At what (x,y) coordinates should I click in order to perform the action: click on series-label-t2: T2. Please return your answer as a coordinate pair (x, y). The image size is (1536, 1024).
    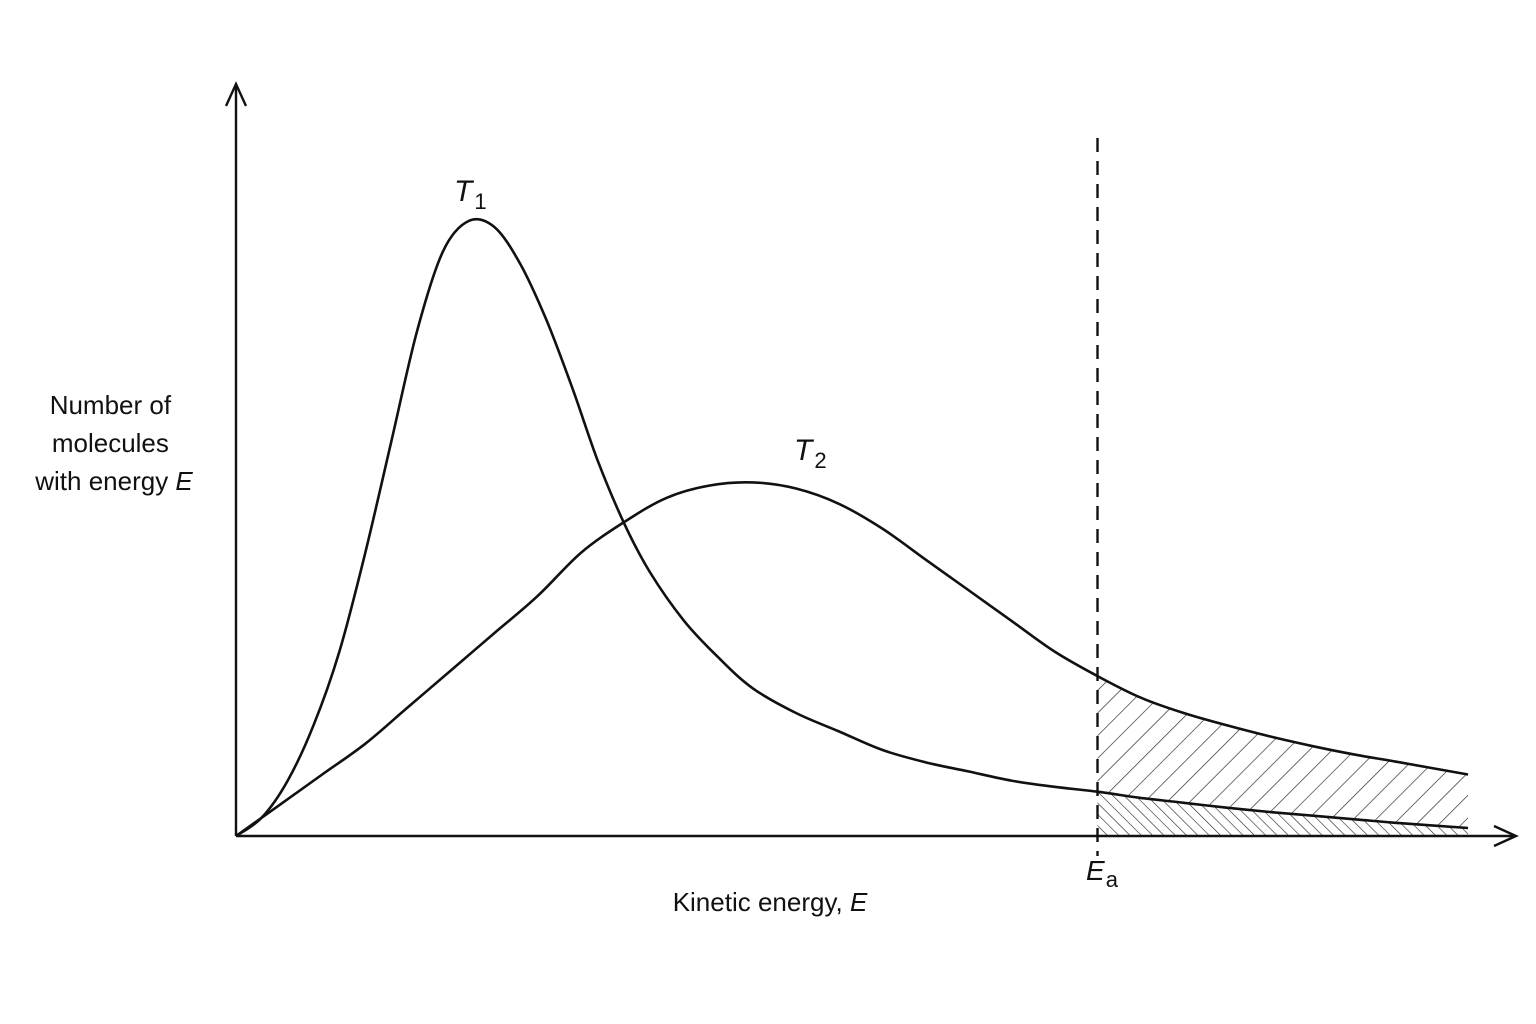
    Looking at the image, I should click on (810, 453).